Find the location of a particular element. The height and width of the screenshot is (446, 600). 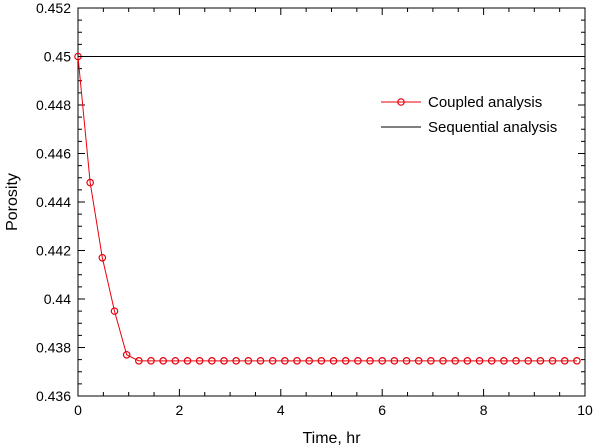

y-tick-label: 0.45 is located at coordinates (57, 57).